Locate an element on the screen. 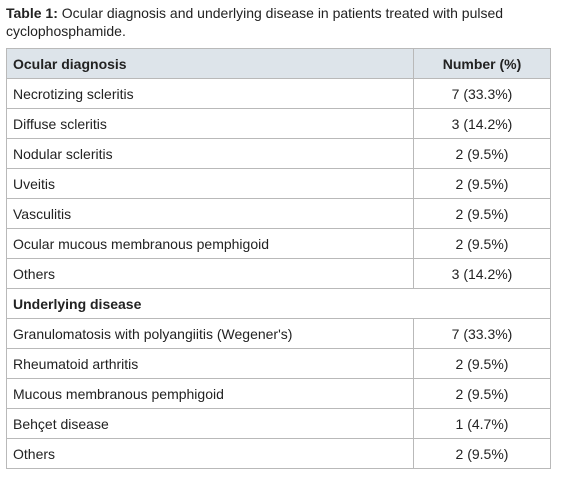 The width and height of the screenshot is (561, 492). caption-label: Table 1: is located at coordinates (32, 13).